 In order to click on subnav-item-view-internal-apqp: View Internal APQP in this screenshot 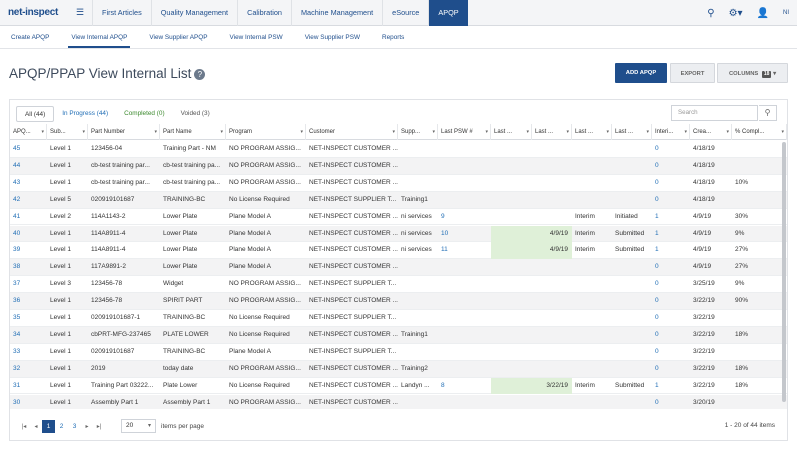, I will do `click(99, 37)`.